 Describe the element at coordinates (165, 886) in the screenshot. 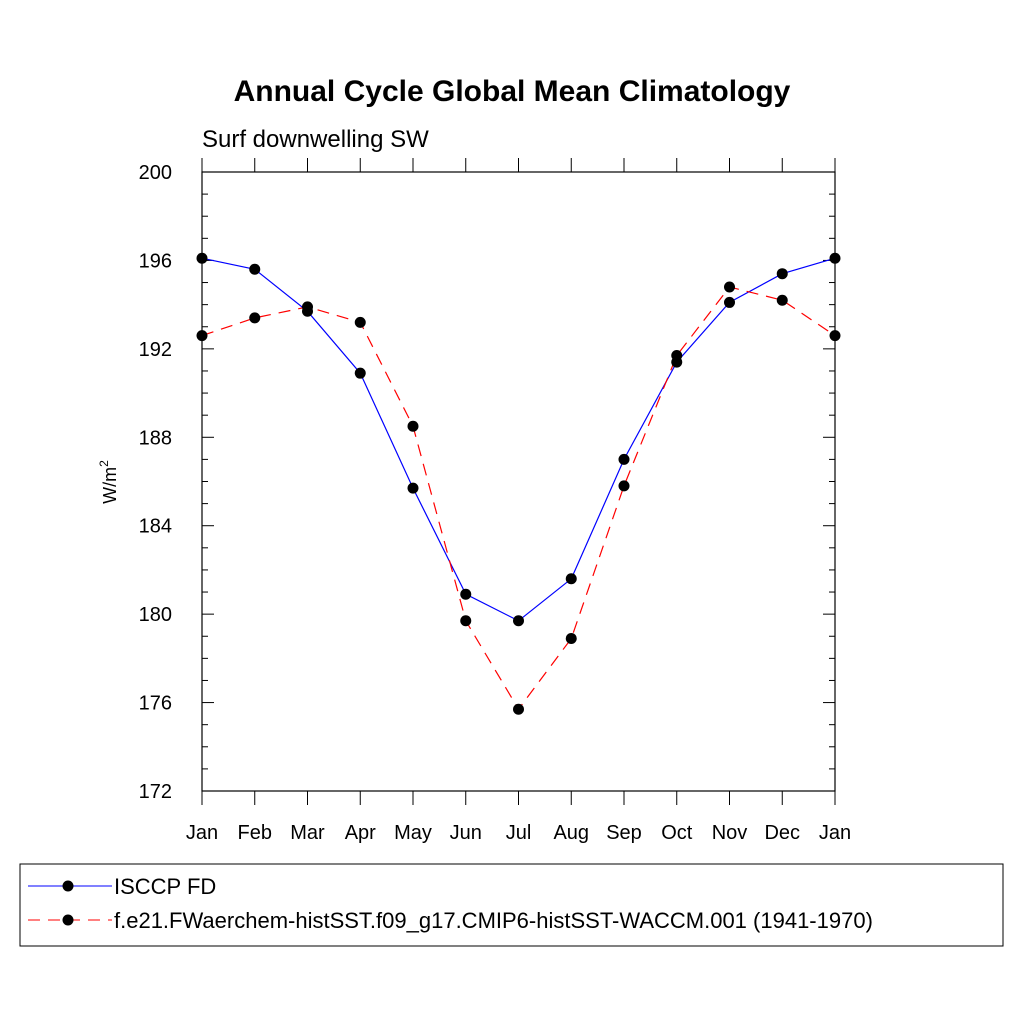

I see `legend-label-isccp: ISCCP FD` at that location.